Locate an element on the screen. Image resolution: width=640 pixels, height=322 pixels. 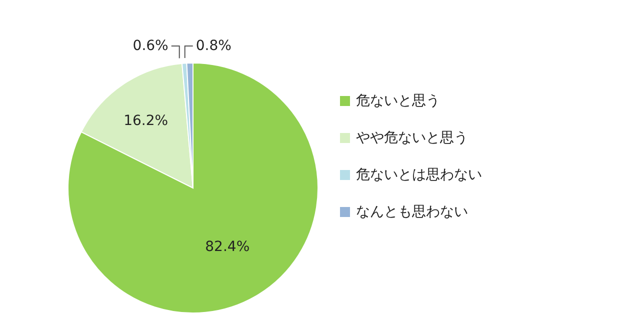
legend-label: 危ないとは思わない is located at coordinates (419, 175).